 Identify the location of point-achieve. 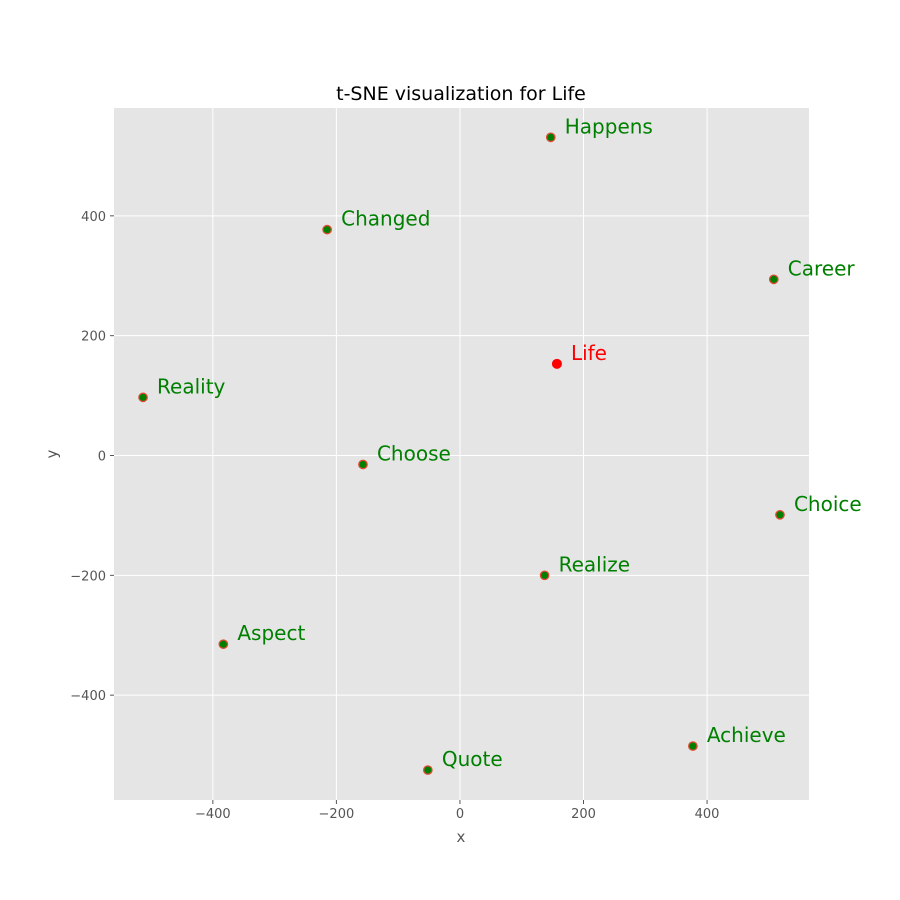
(693, 746).